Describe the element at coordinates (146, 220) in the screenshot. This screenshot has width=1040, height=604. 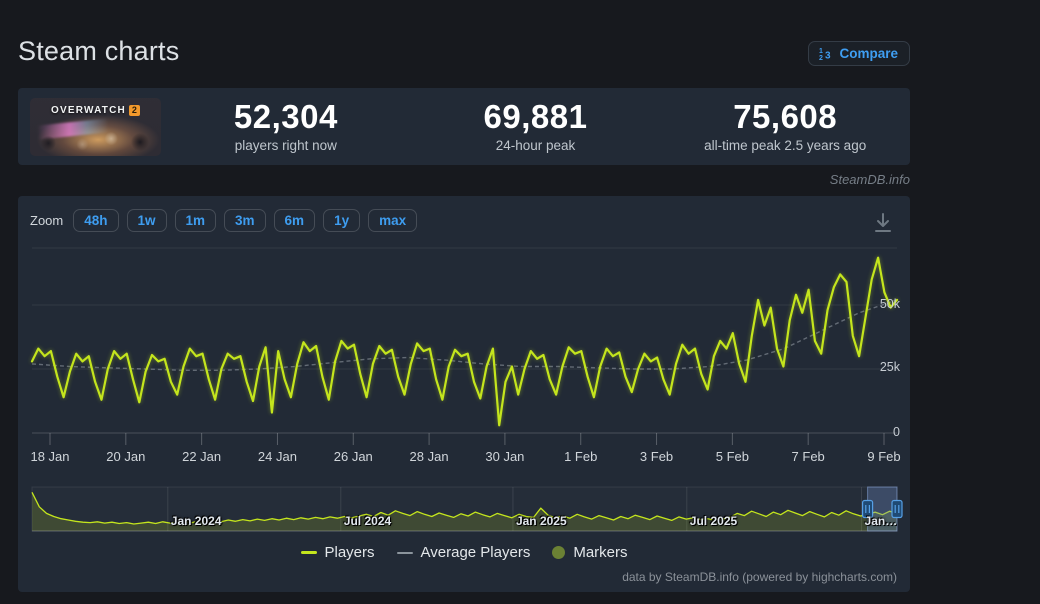
I see `range-button-1w: 1w` at that location.